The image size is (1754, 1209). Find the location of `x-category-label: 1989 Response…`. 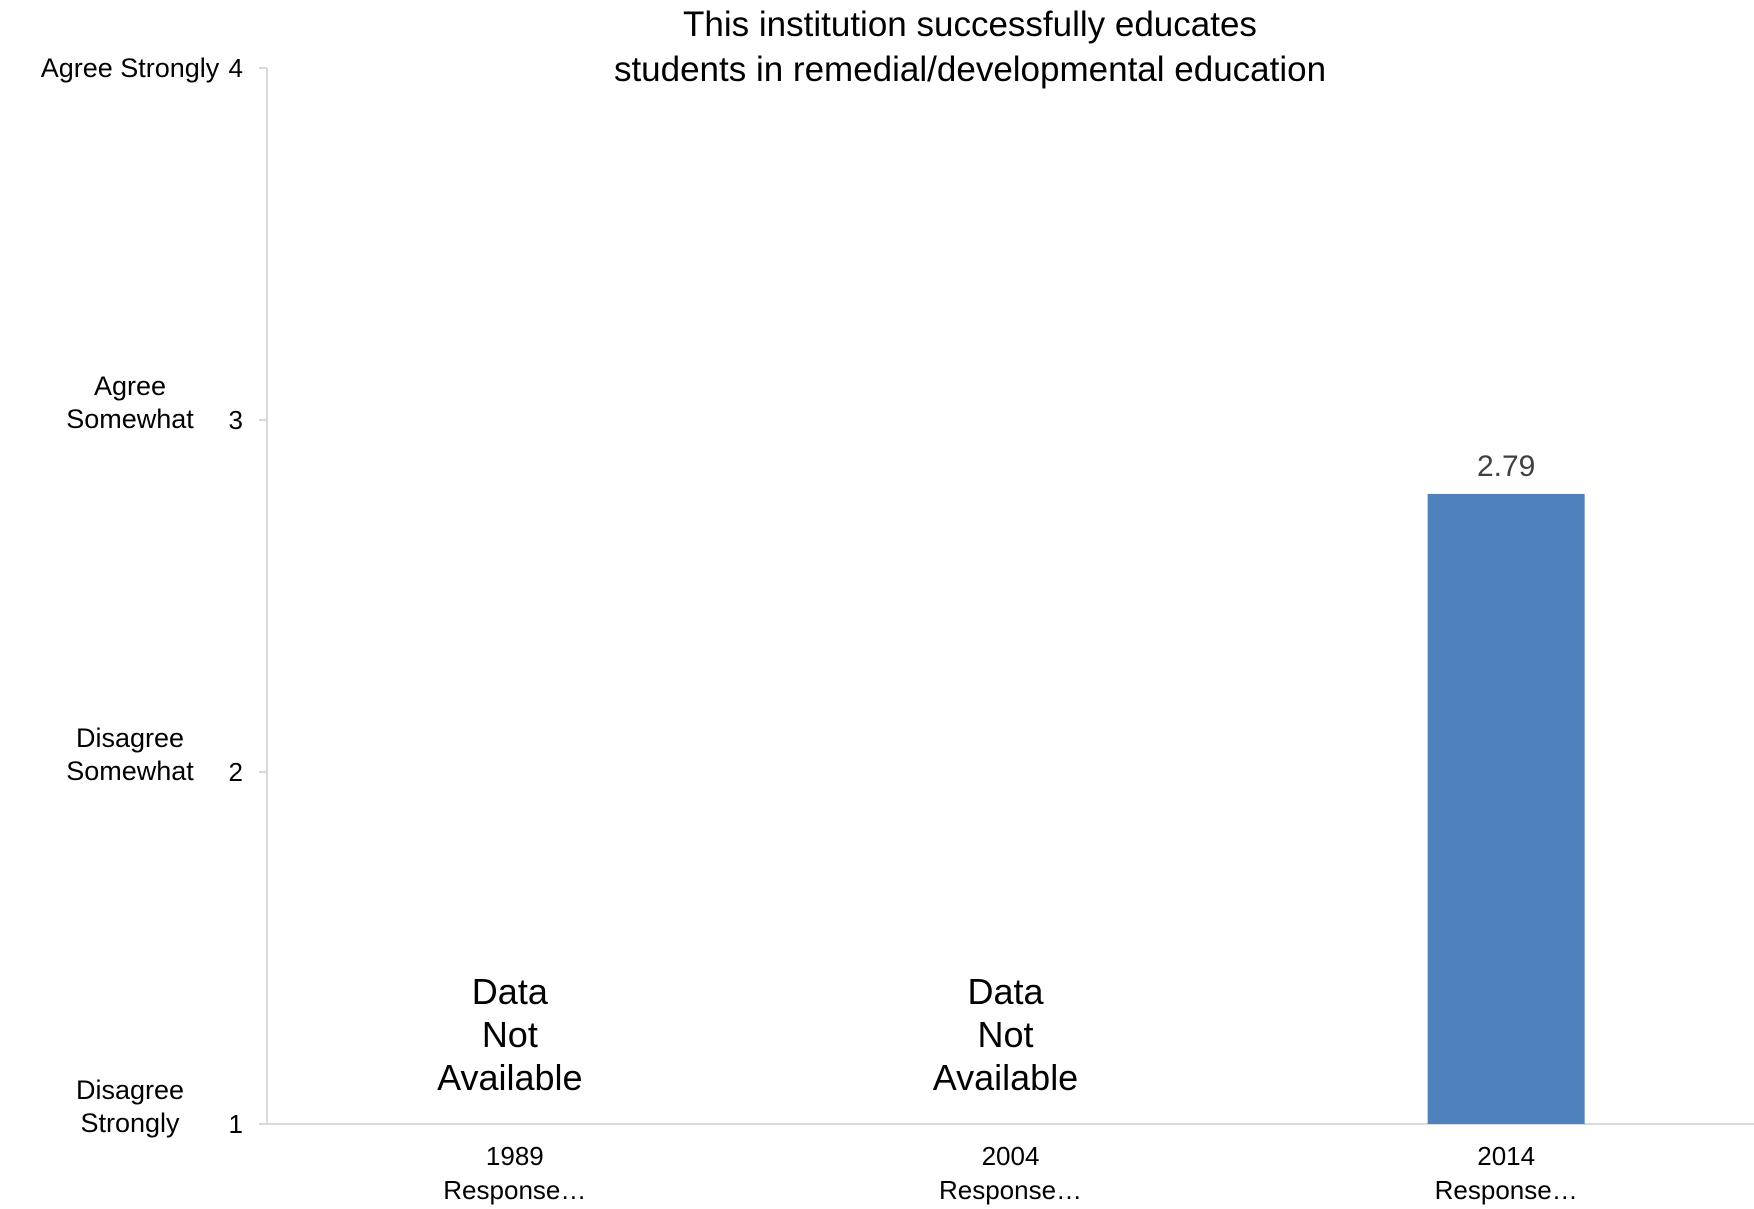

x-category-label: 1989 Response… is located at coordinates (514, 1173).